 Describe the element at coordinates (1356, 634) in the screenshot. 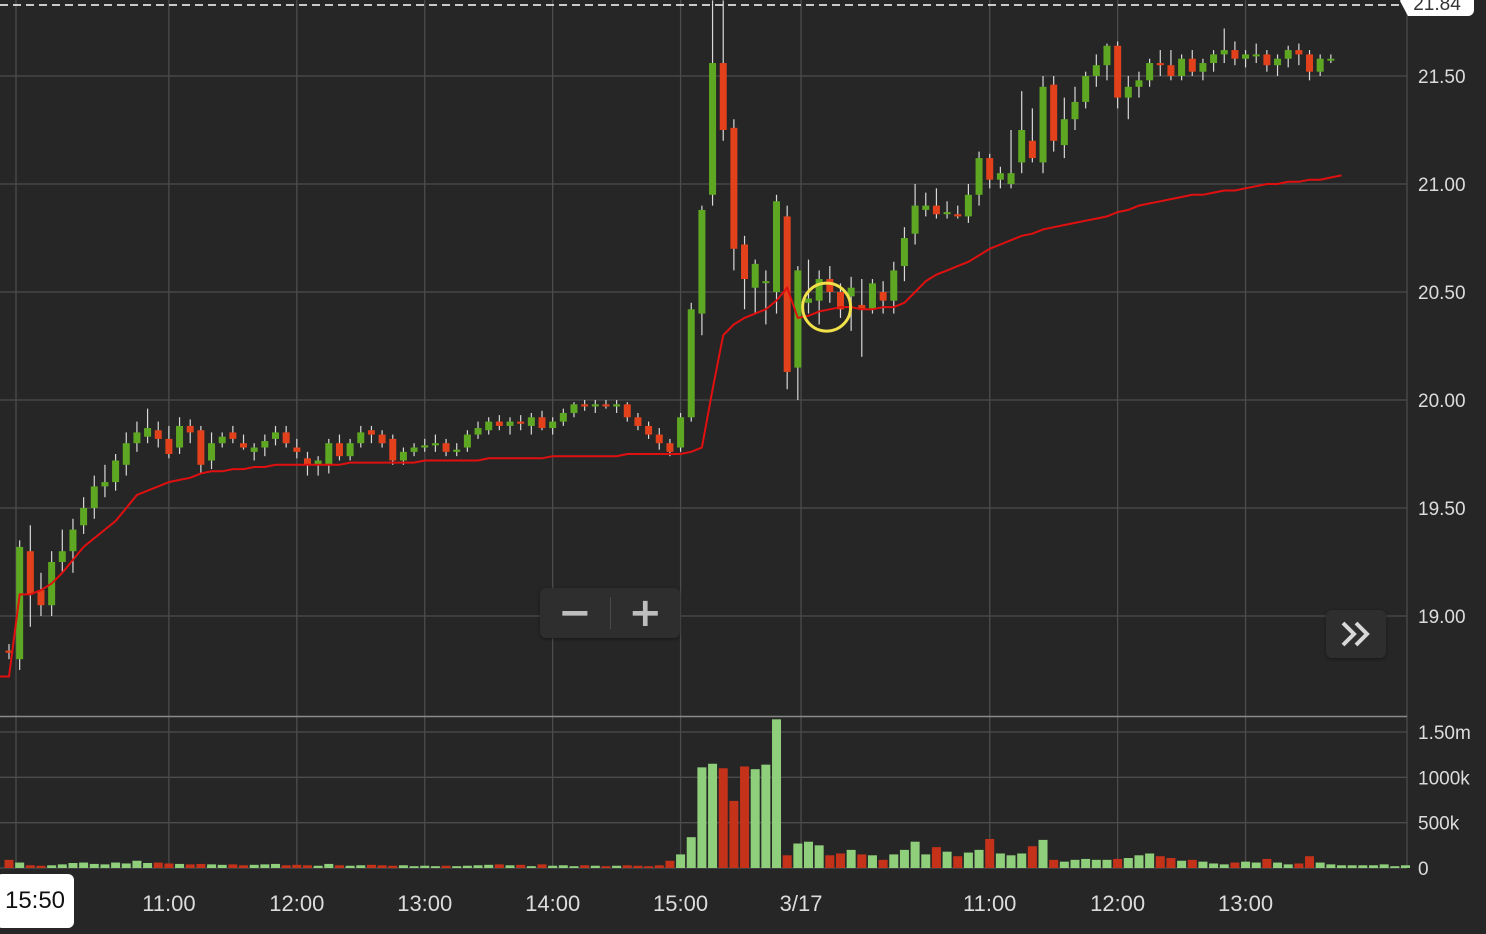

I see `scroll-to-latest-button` at that location.